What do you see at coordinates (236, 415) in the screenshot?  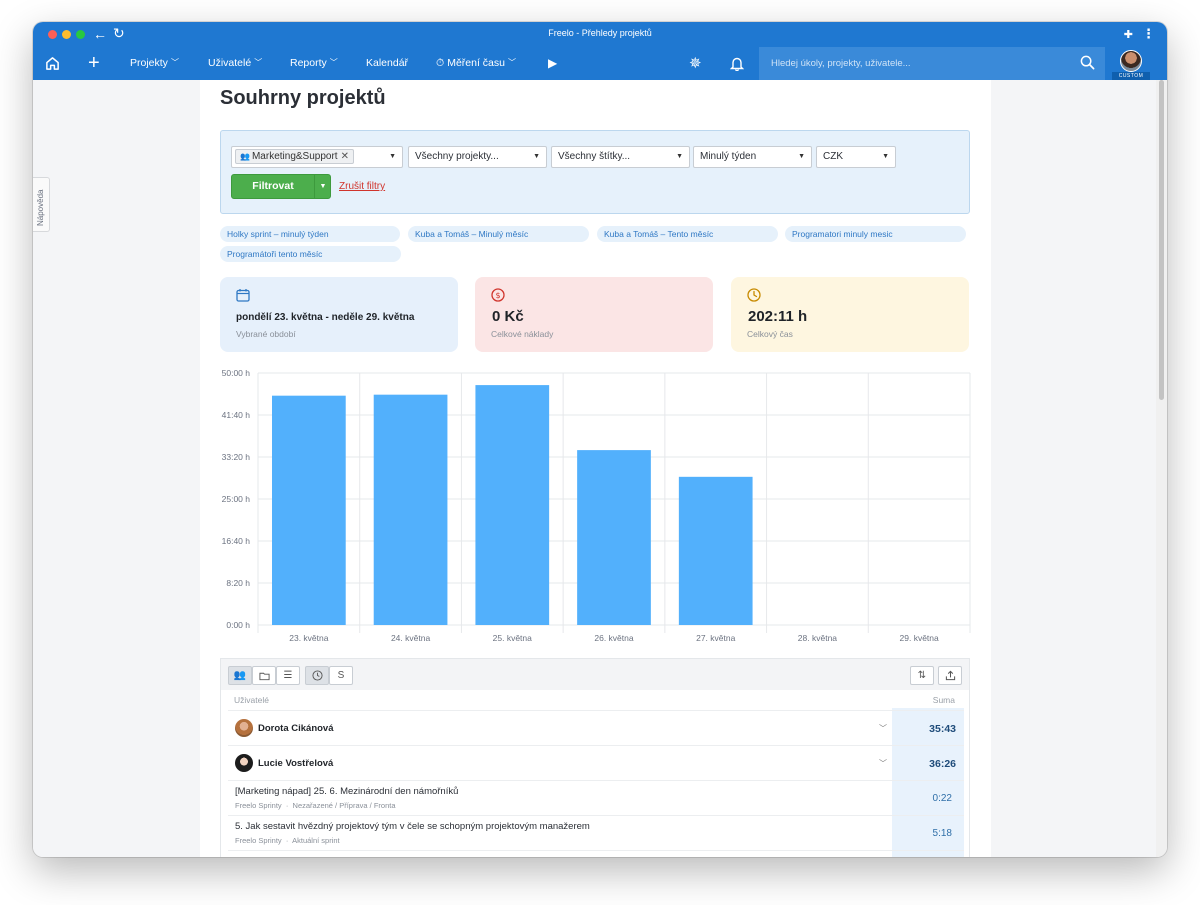 I see `y-tick-label: 41:40 h` at bounding box center [236, 415].